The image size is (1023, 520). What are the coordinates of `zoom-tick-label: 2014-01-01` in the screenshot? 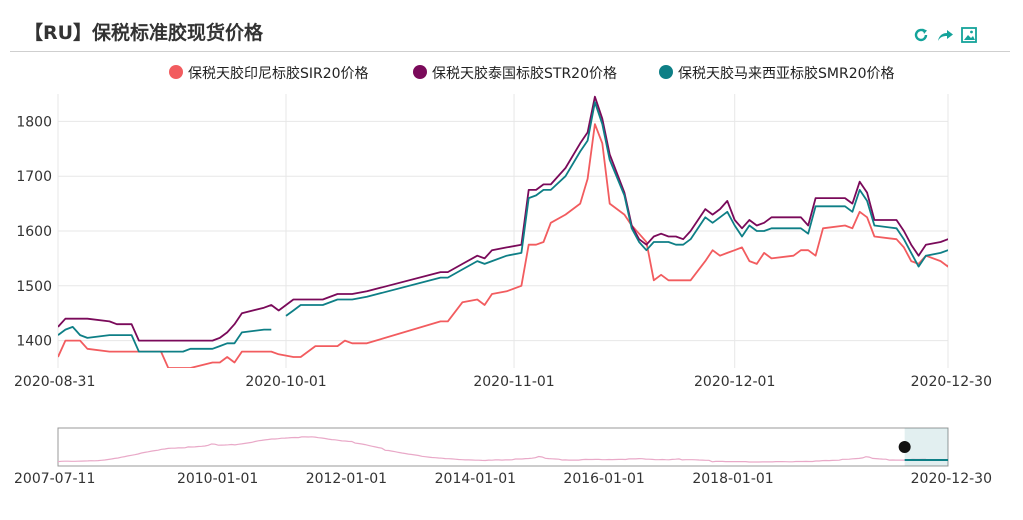 It's located at (475, 479).